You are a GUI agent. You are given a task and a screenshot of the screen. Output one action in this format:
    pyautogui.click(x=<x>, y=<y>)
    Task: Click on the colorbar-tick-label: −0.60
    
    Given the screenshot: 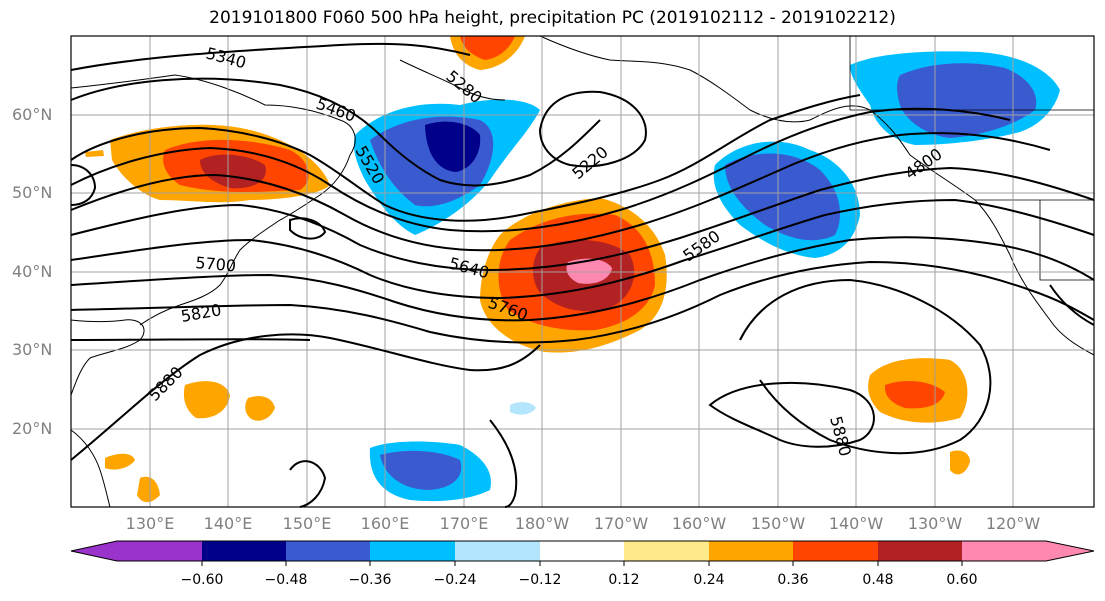 What is the action you would take?
    pyautogui.click(x=202, y=580)
    